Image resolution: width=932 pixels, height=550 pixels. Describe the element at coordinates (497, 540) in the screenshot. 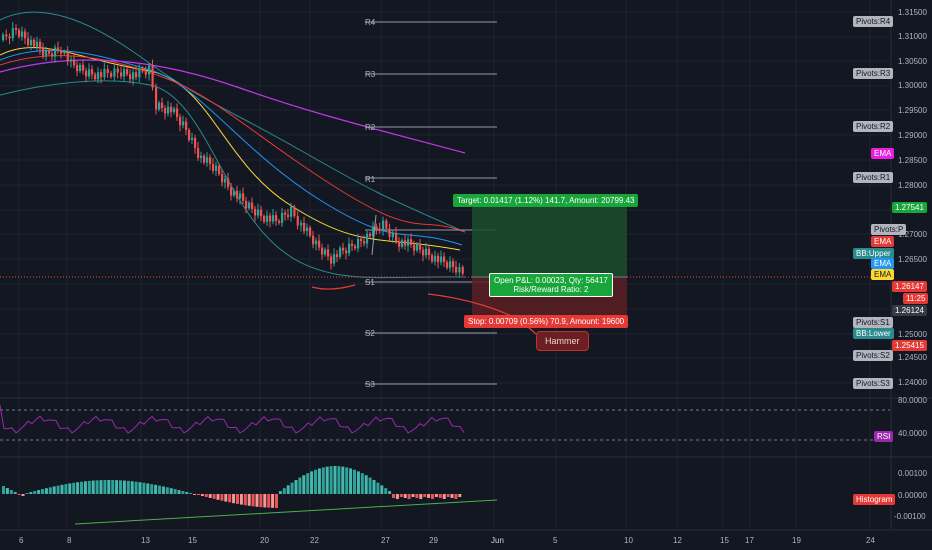

I see `time-tick: Jun` at that location.